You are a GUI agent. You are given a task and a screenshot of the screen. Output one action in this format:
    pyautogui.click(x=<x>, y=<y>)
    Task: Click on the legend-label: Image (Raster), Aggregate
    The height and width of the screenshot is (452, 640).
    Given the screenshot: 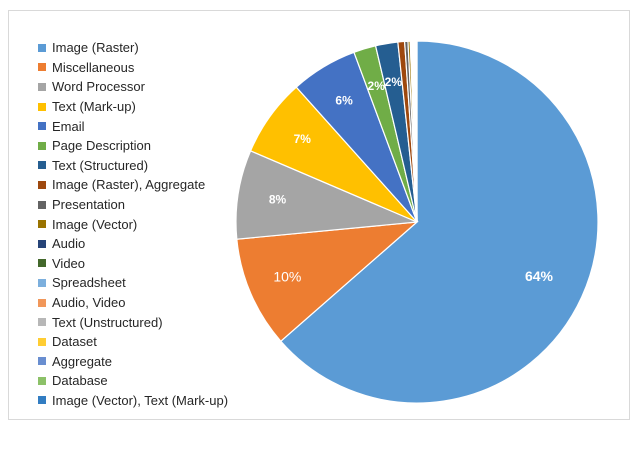 What is the action you would take?
    pyautogui.click(x=129, y=185)
    